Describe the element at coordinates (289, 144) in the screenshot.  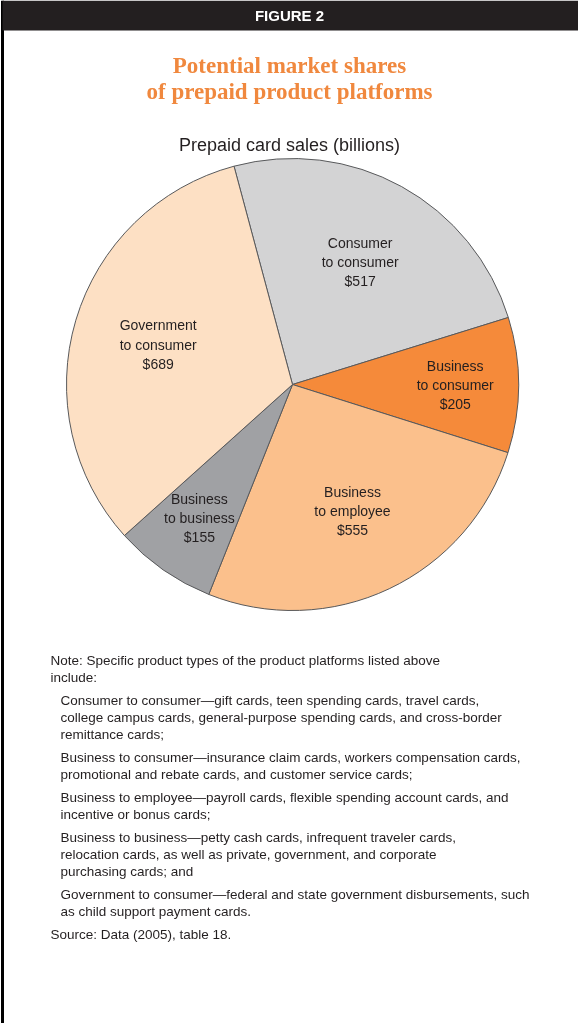
I see `chart-subtitle: Prepaid card sales (billions)` at that location.